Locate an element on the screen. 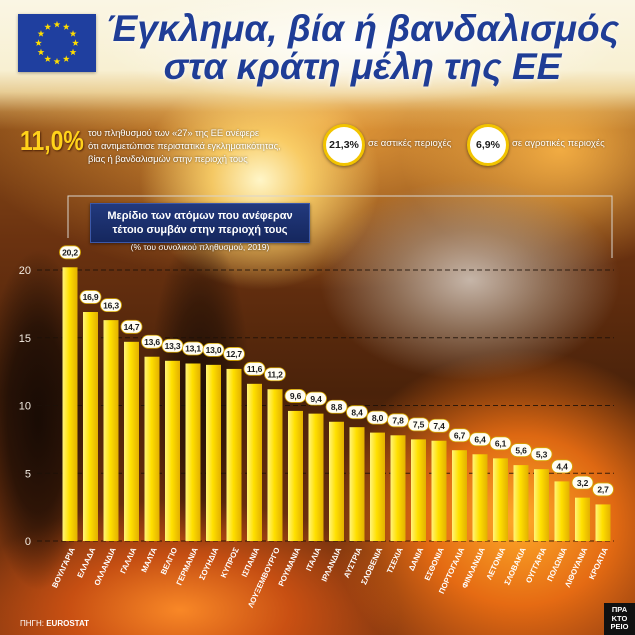 The height and width of the screenshot is (635, 635). urban-percentage-badge: 21,3% is located at coordinates (344, 145).